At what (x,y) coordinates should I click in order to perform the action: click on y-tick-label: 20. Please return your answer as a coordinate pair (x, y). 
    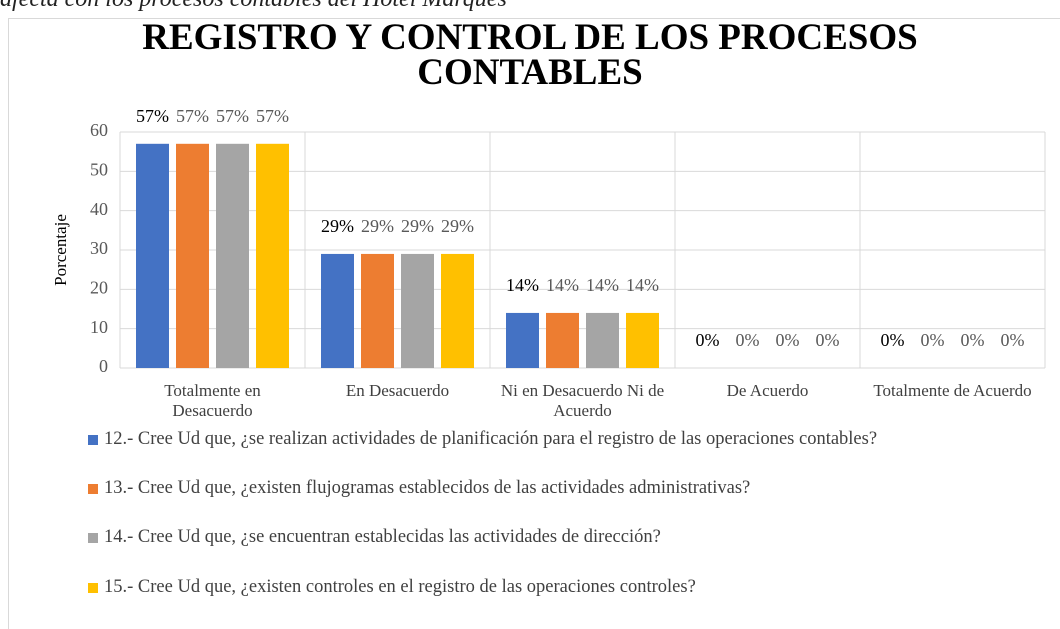
    Looking at the image, I should click on (99, 287).